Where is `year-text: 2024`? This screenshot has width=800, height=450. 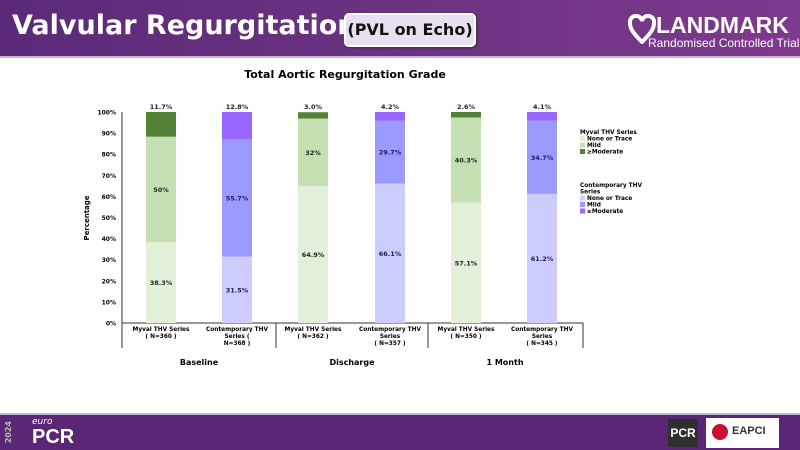 year-text: 2024 is located at coordinates (8, 432).